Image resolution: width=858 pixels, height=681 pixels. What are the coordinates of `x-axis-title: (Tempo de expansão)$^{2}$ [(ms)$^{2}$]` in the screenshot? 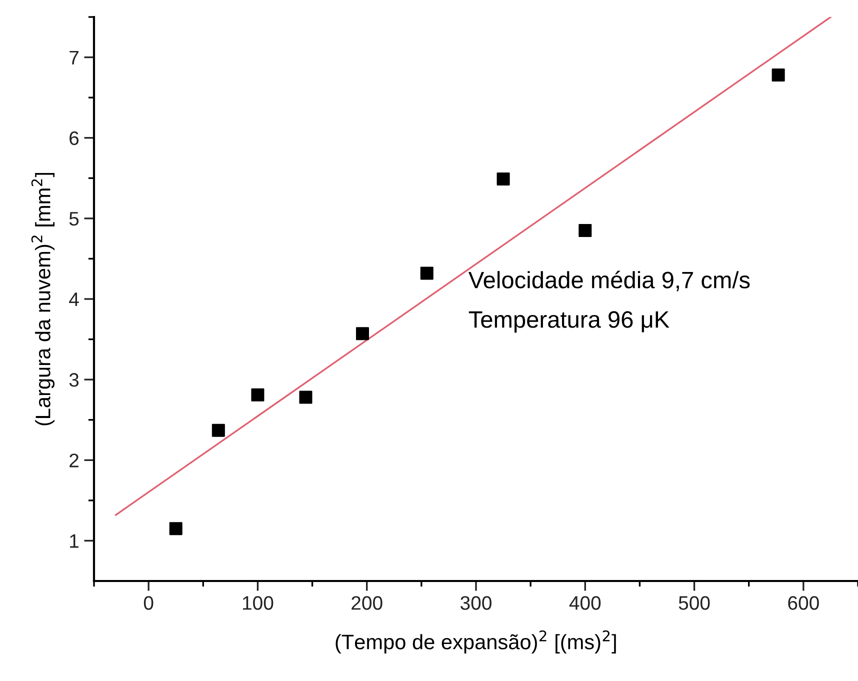 It's located at (476, 642).